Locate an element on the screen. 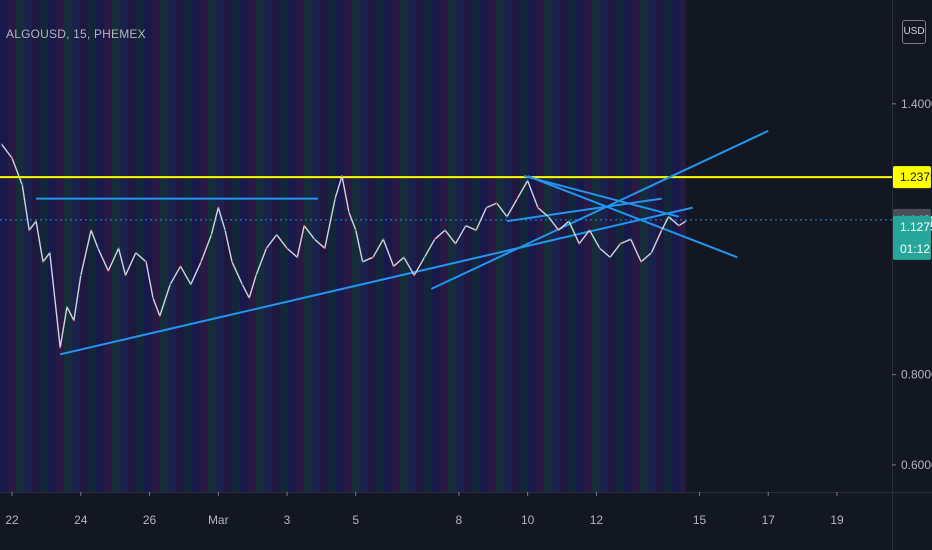  time-tick-label: 19 is located at coordinates (837, 520).